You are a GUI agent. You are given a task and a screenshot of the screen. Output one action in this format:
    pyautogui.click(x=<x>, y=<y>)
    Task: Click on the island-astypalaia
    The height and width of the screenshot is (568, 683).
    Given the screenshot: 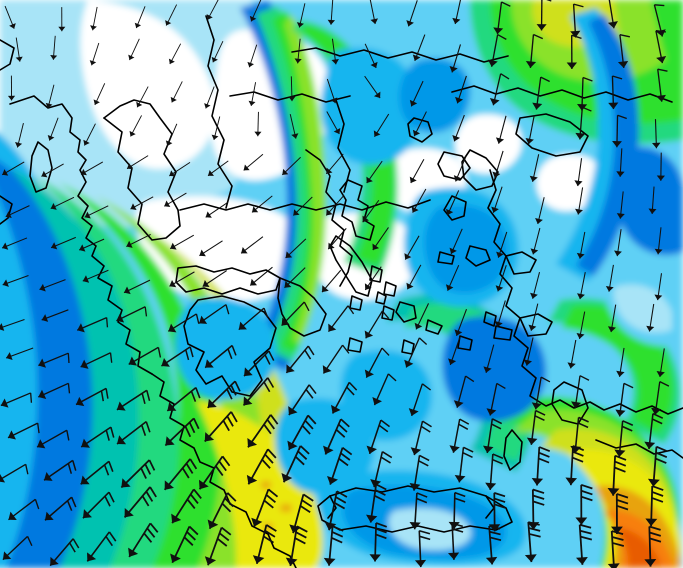 What is the action you would take?
    pyautogui.click(x=465, y=343)
    